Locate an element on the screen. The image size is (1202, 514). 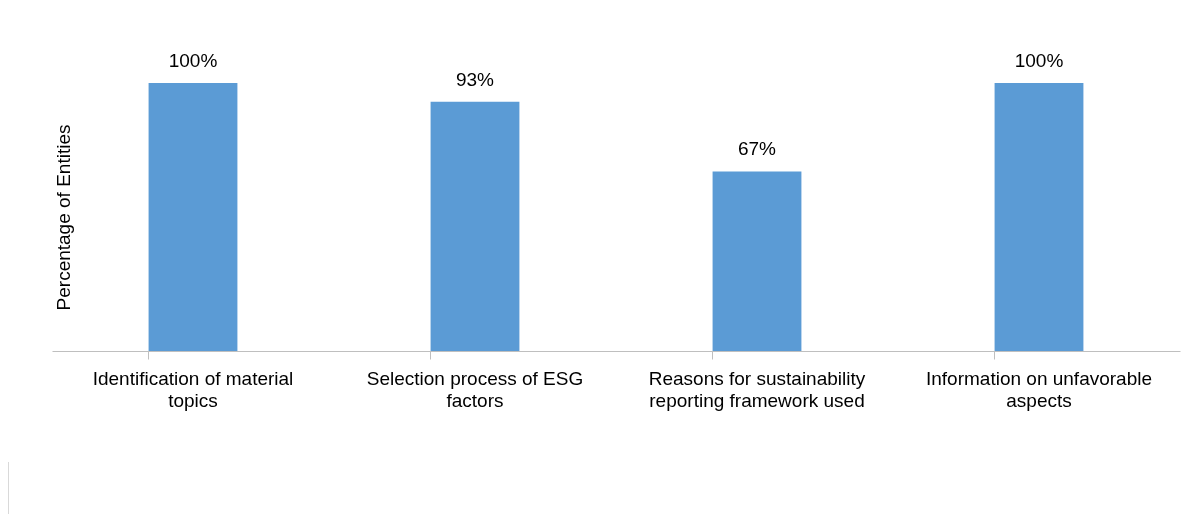
x-tick-label: Information on unfavorable aspects is located at coordinates (1039, 389).